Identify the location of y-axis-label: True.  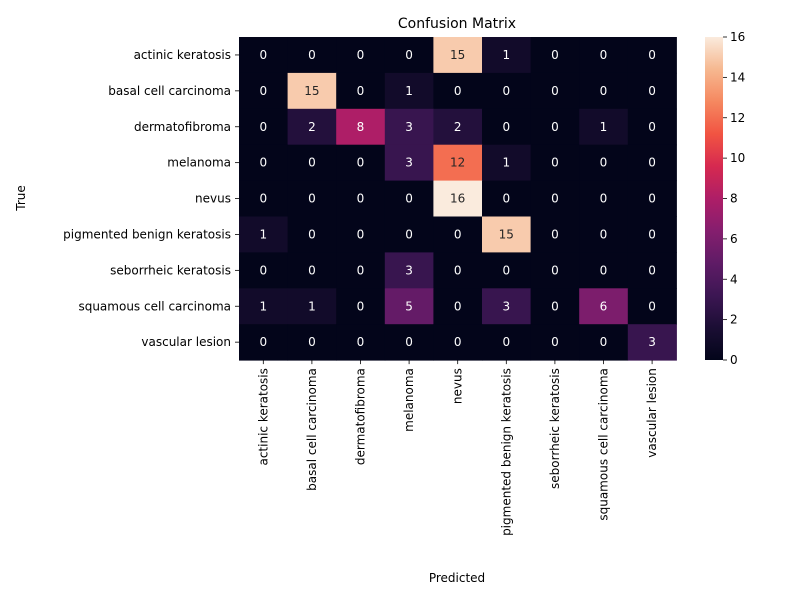
(21, 198).